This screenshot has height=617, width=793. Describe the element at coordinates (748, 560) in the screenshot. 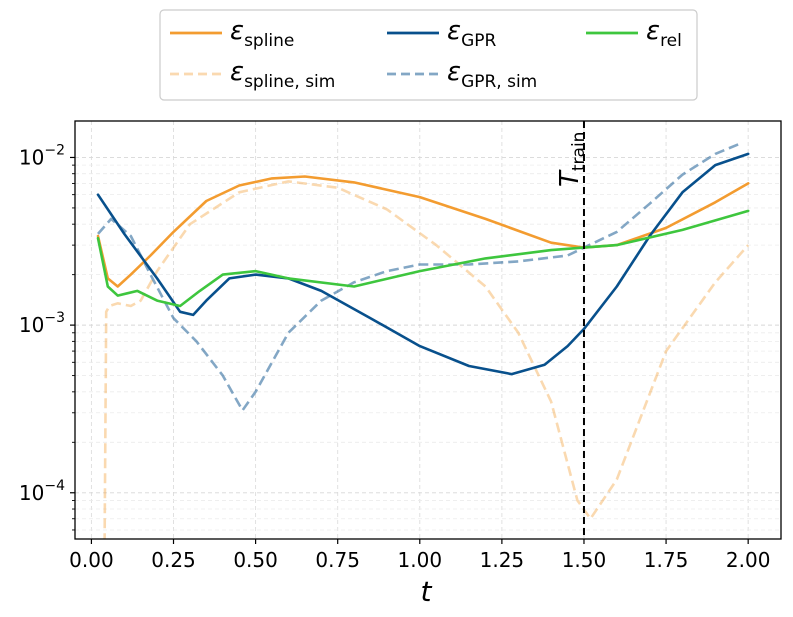

I see `x-tick-label: 2.00` at that location.